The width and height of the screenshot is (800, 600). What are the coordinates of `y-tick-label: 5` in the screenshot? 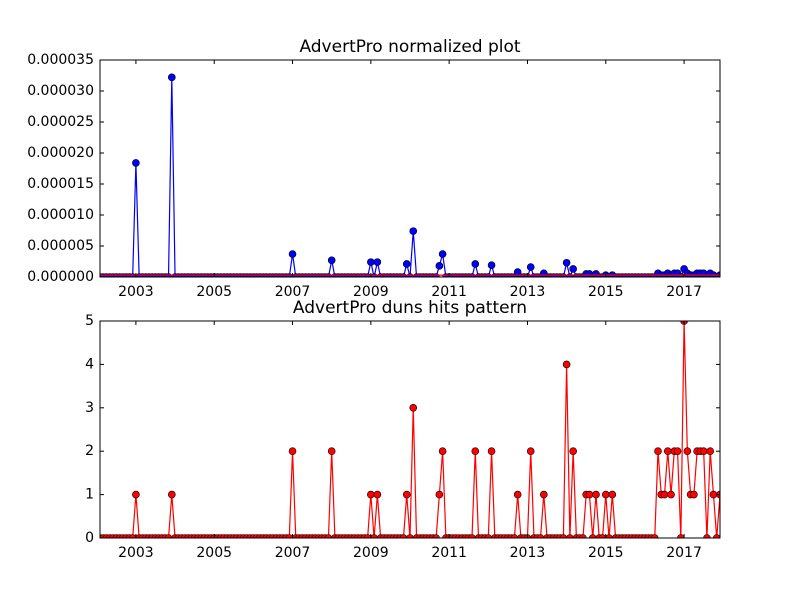 It's located at (89, 321).